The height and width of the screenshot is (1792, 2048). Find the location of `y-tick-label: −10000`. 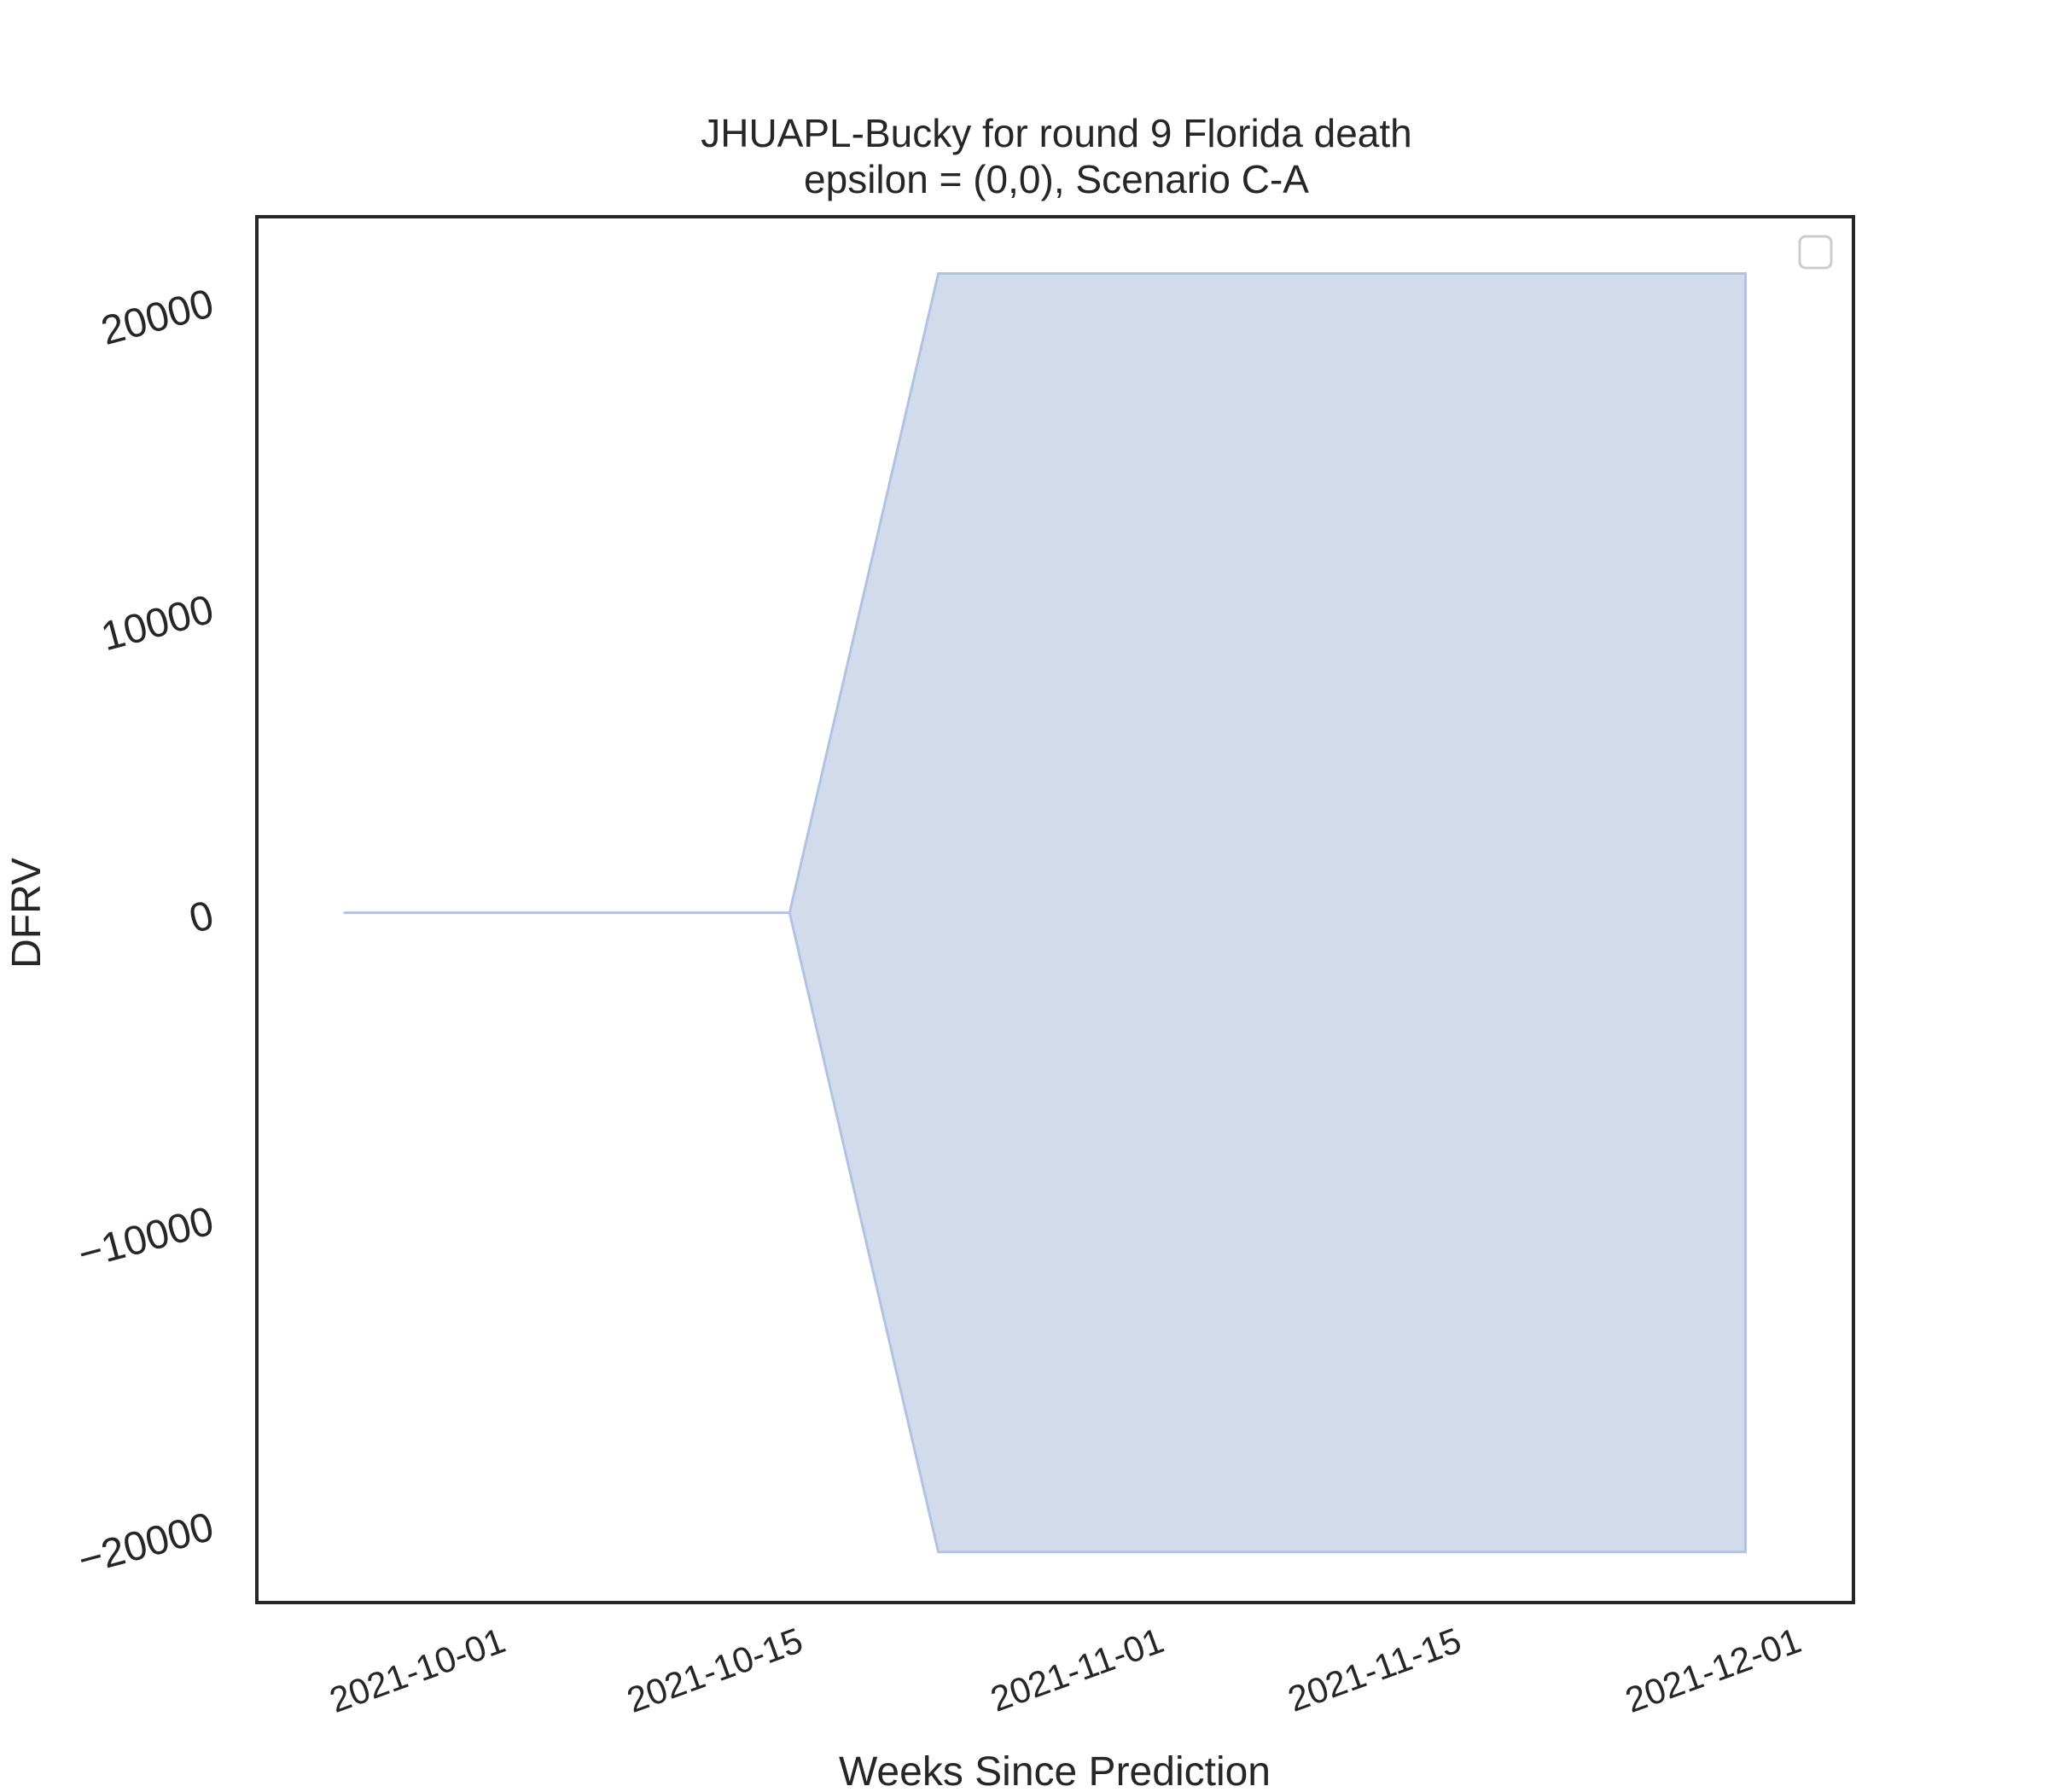

y-tick-label: −10000 is located at coordinates (145, 1237).